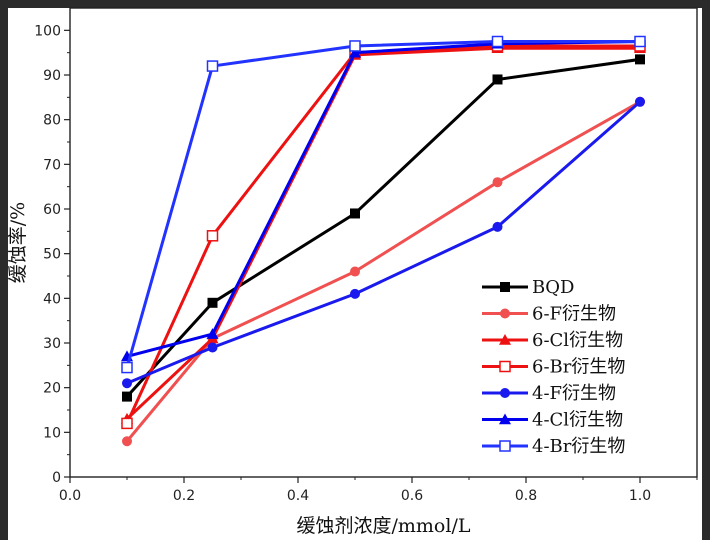 The height and width of the screenshot is (540, 710). What do you see at coordinates (640, 496) in the screenshot?
I see `x-tick-label: 1.0` at bounding box center [640, 496].